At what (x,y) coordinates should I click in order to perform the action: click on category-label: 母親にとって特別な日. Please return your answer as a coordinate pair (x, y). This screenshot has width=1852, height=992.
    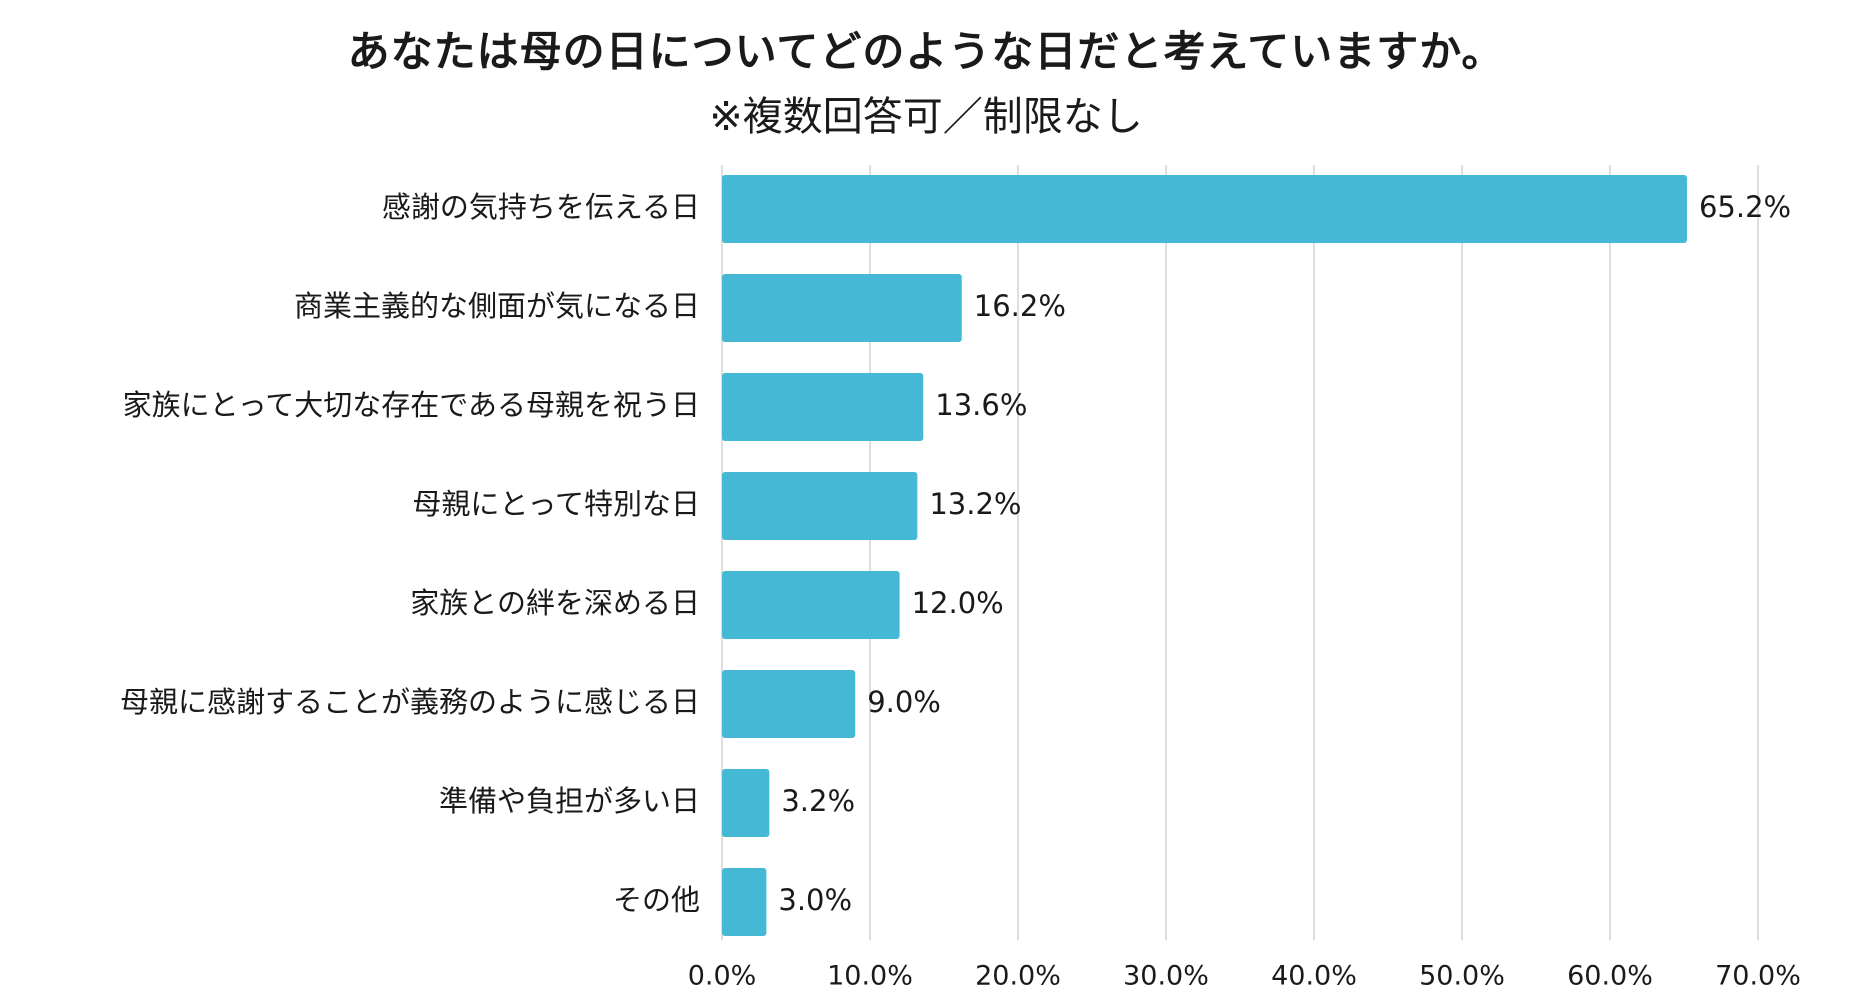
    Looking at the image, I should click on (556, 504).